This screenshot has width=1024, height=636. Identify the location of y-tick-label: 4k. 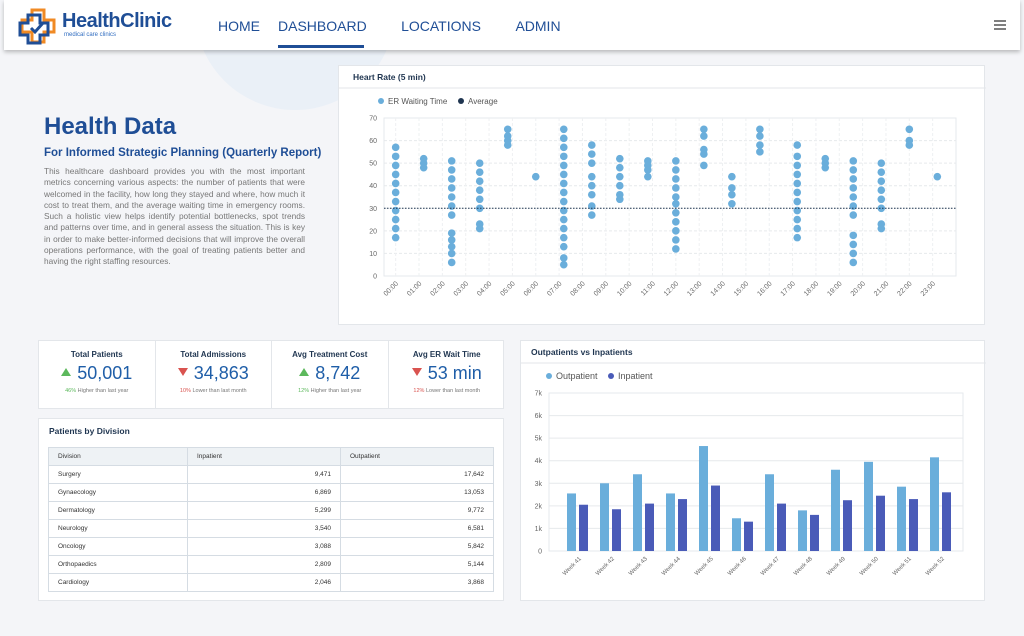
(539, 461).